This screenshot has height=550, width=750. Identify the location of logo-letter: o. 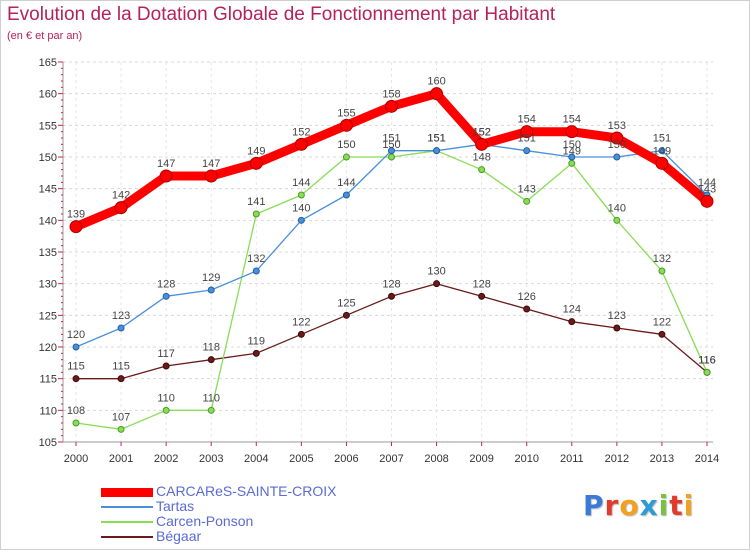
(629, 505).